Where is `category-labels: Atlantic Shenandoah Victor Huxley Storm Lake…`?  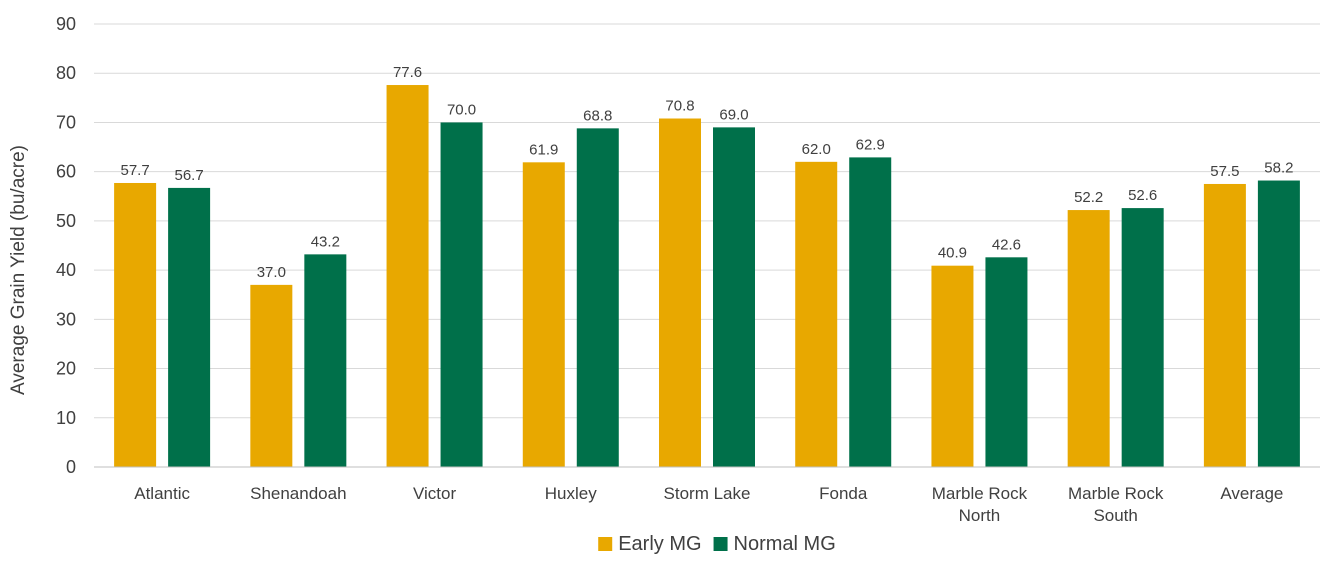
category-labels: Atlantic Shenandoah Victor Huxley Storm Lake… is located at coordinates (708, 504).